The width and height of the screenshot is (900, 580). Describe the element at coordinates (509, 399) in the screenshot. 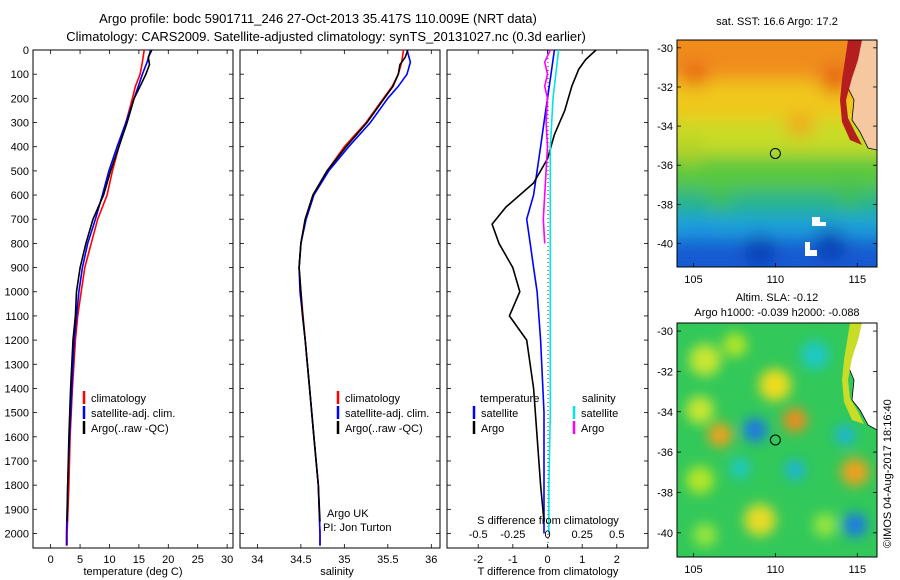

I see `legend-title-temperature: temperature` at that location.